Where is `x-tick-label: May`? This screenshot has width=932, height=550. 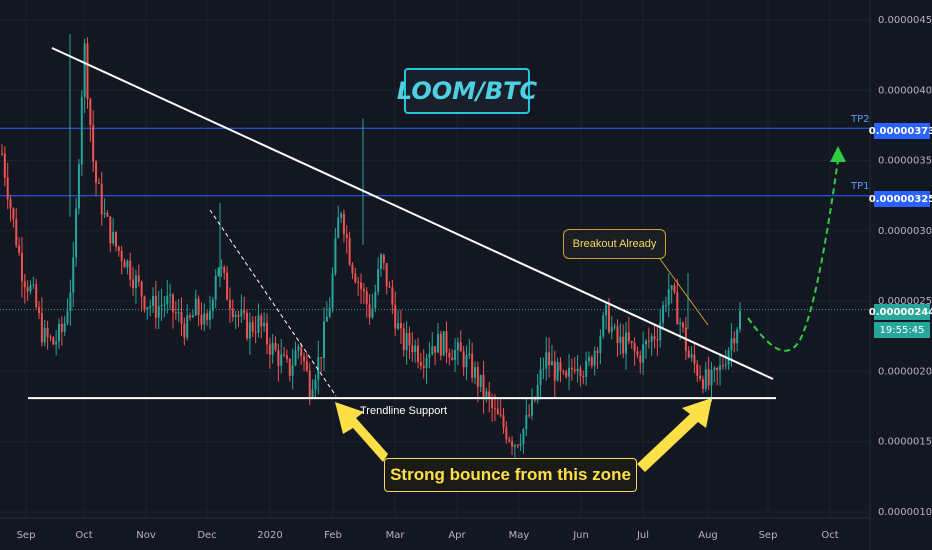 x-tick-label: May is located at coordinates (519, 535).